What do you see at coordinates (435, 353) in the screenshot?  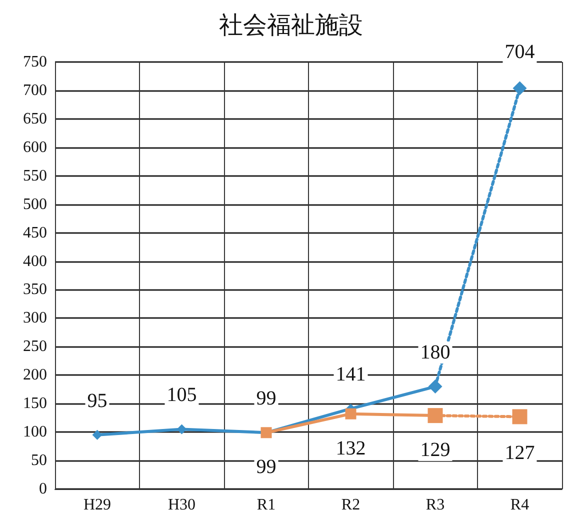 I see `data-label: 180` at bounding box center [435, 353].